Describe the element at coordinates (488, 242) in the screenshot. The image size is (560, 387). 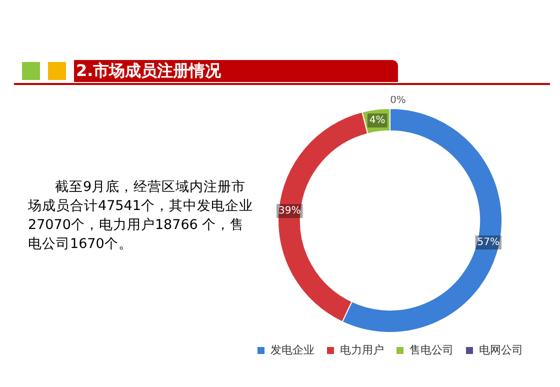
I see `data-label: 57%` at that location.